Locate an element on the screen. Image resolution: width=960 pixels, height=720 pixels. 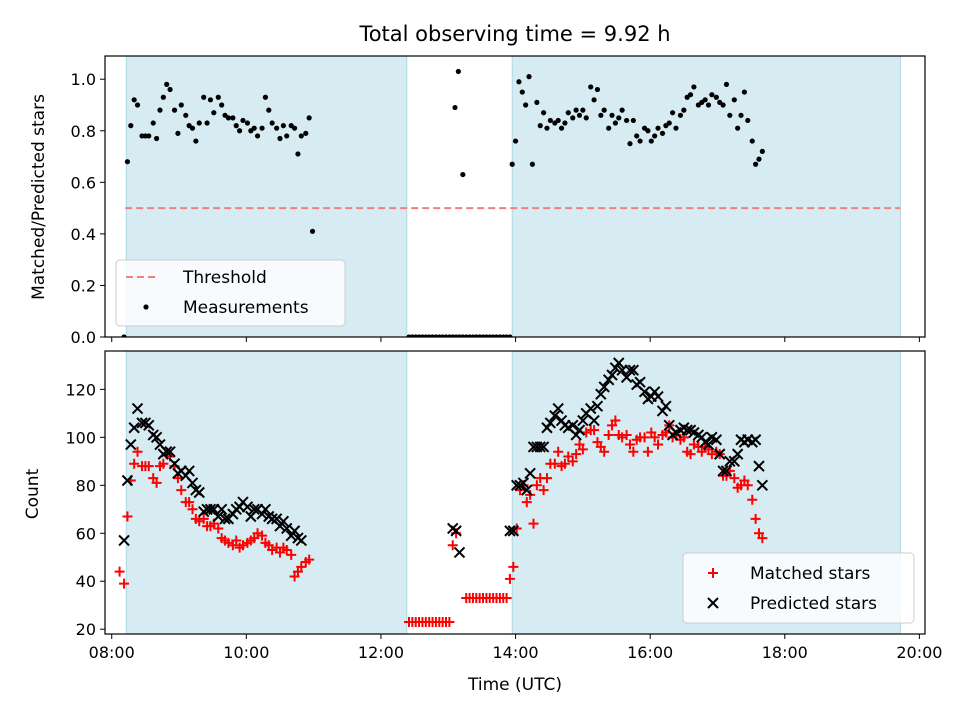
x-tick-label: 16:00 is located at coordinates (650, 652).